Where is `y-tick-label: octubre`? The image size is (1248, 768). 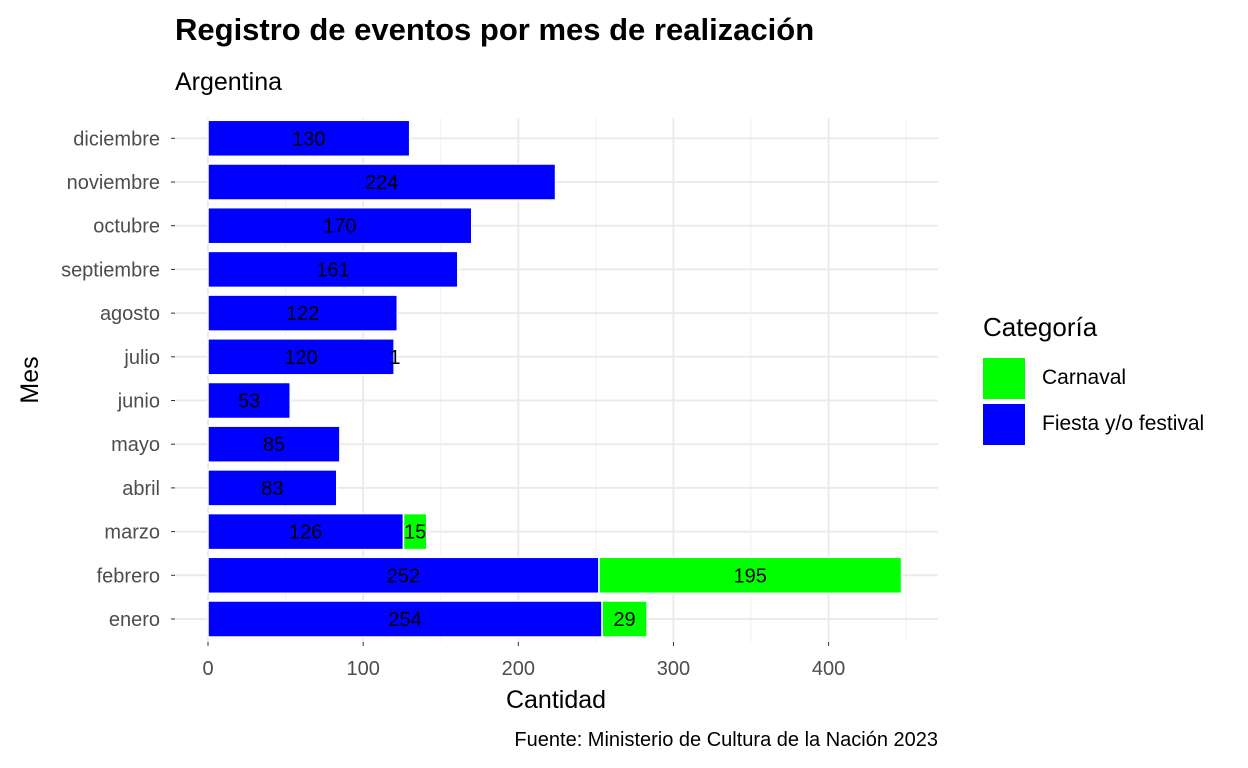
y-tick-label: octubre is located at coordinates (126, 227).